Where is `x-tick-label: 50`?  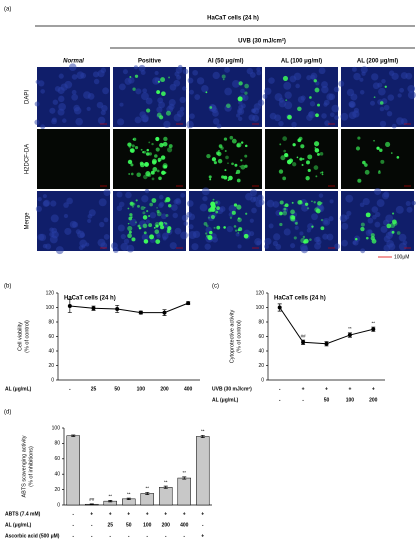 x-tick-label: 50 is located at coordinates (327, 400).